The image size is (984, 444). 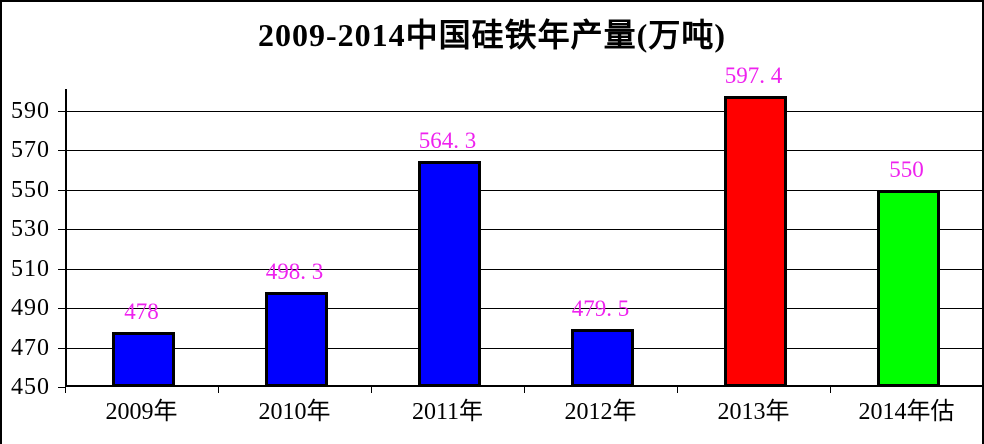 I want to click on bar-2014年估, so click(x=908, y=288).